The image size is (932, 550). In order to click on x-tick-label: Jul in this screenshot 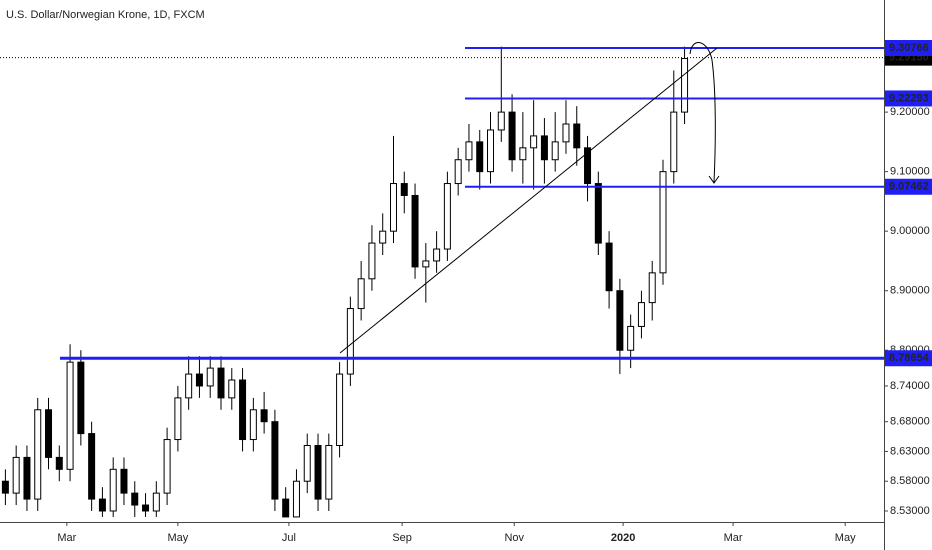, I will do `click(289, 538)`.